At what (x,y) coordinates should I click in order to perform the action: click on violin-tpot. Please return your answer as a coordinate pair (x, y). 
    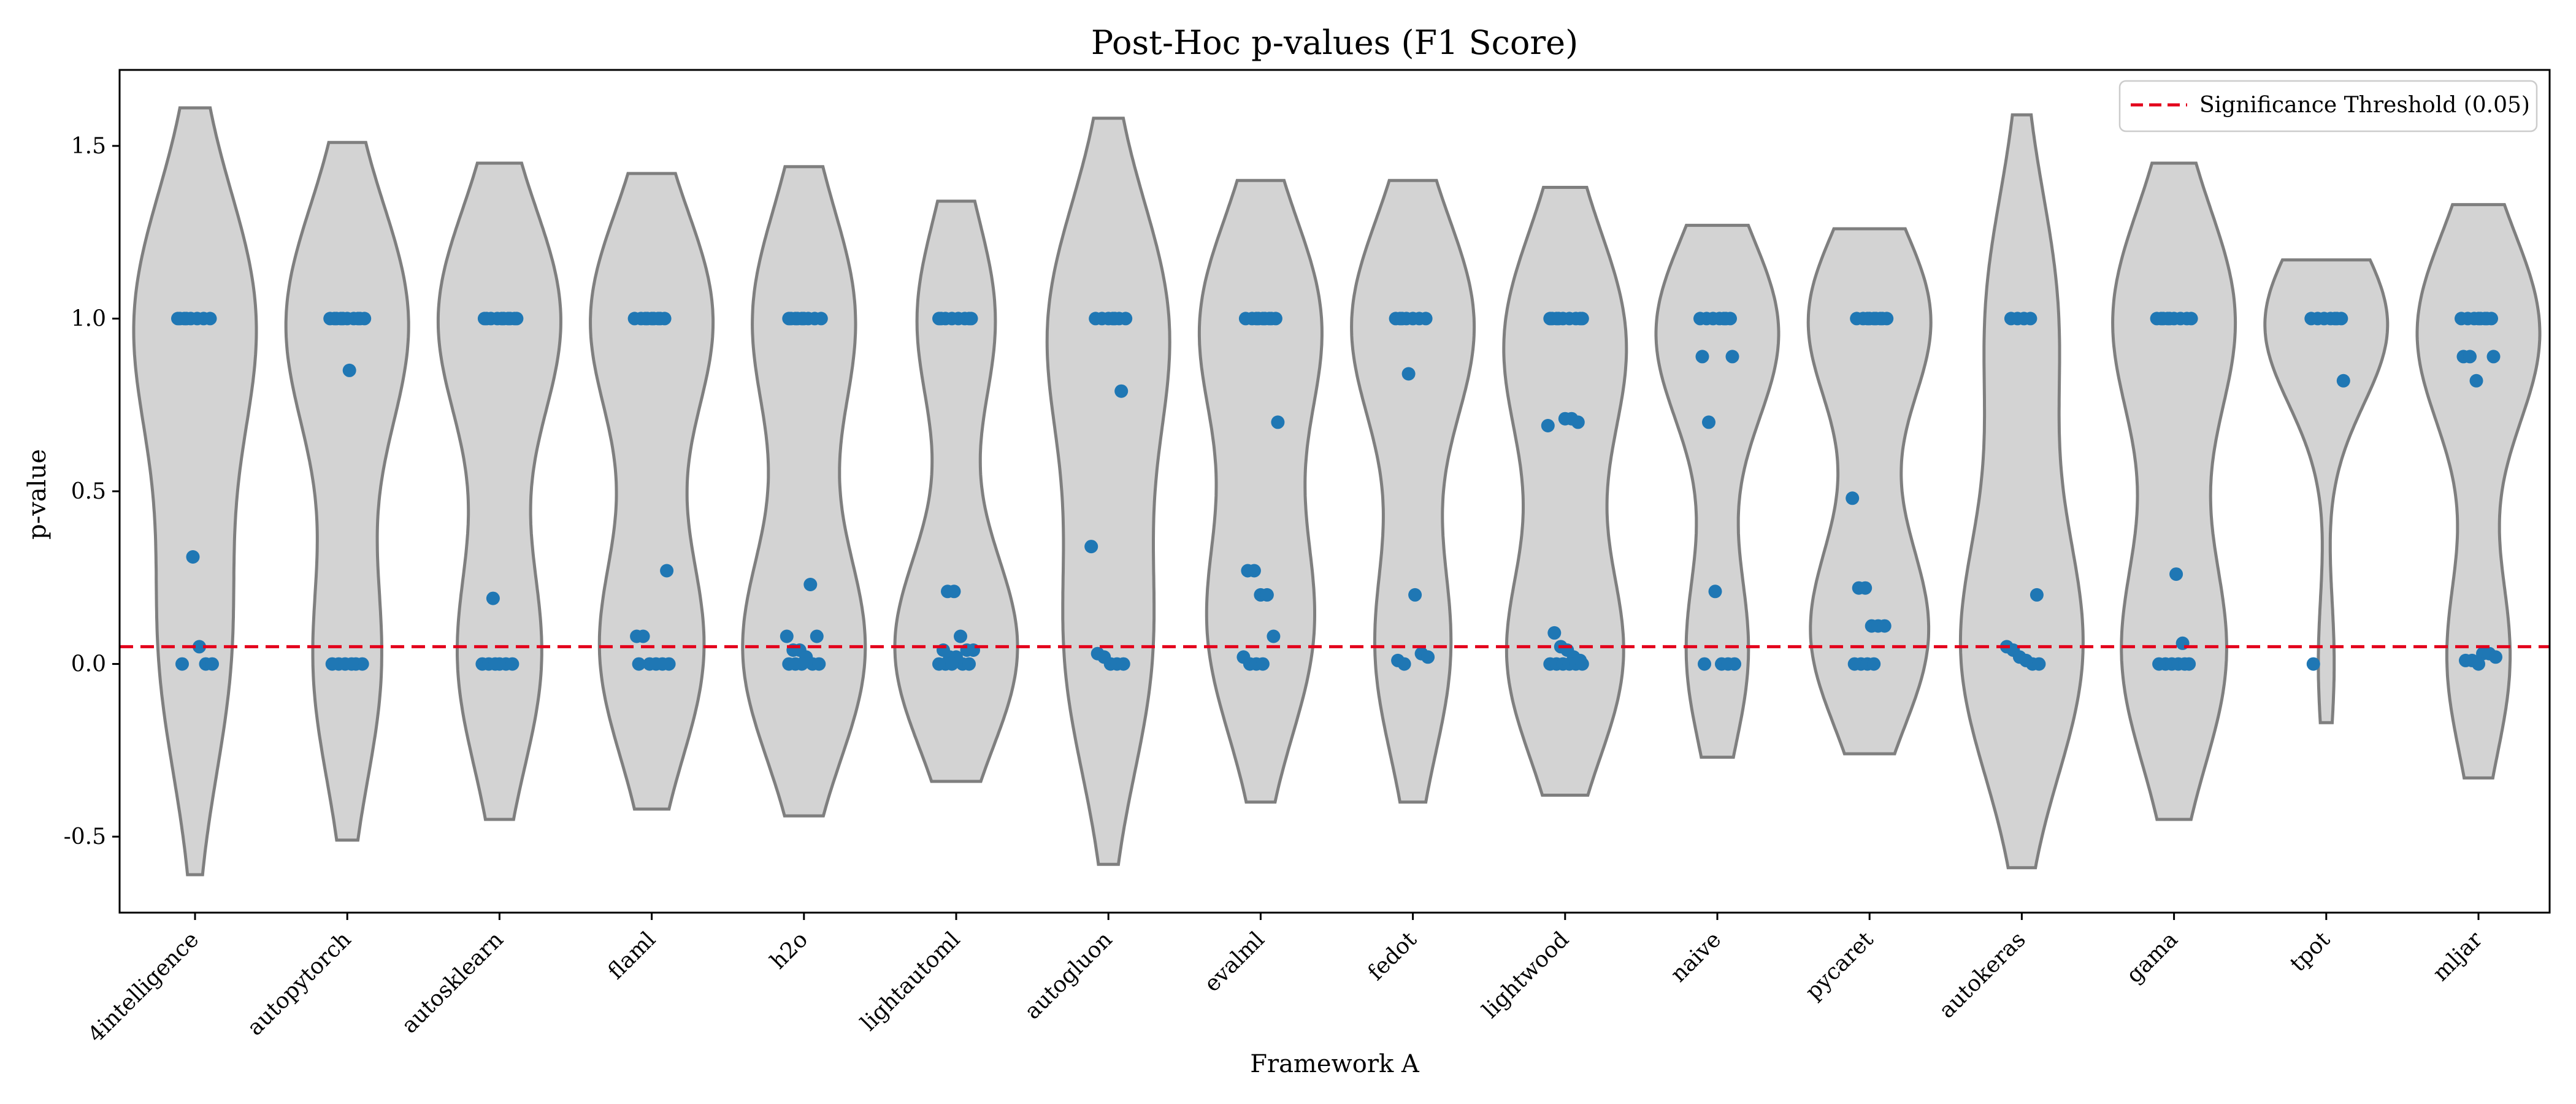
    Looking at the image, I should click on (2326, 491).